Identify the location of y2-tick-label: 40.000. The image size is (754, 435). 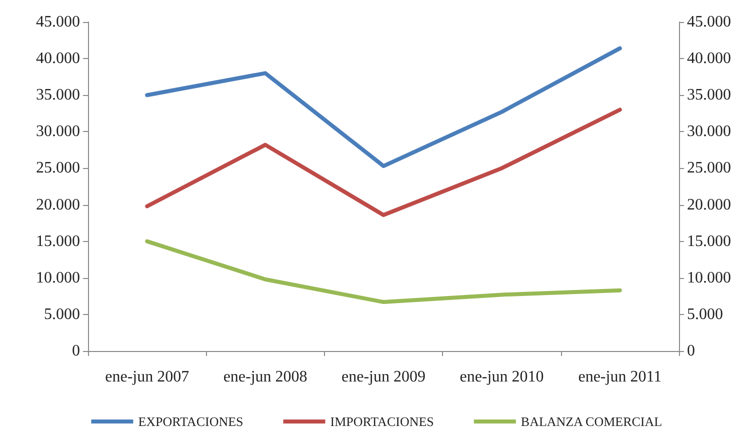
(709, 59).